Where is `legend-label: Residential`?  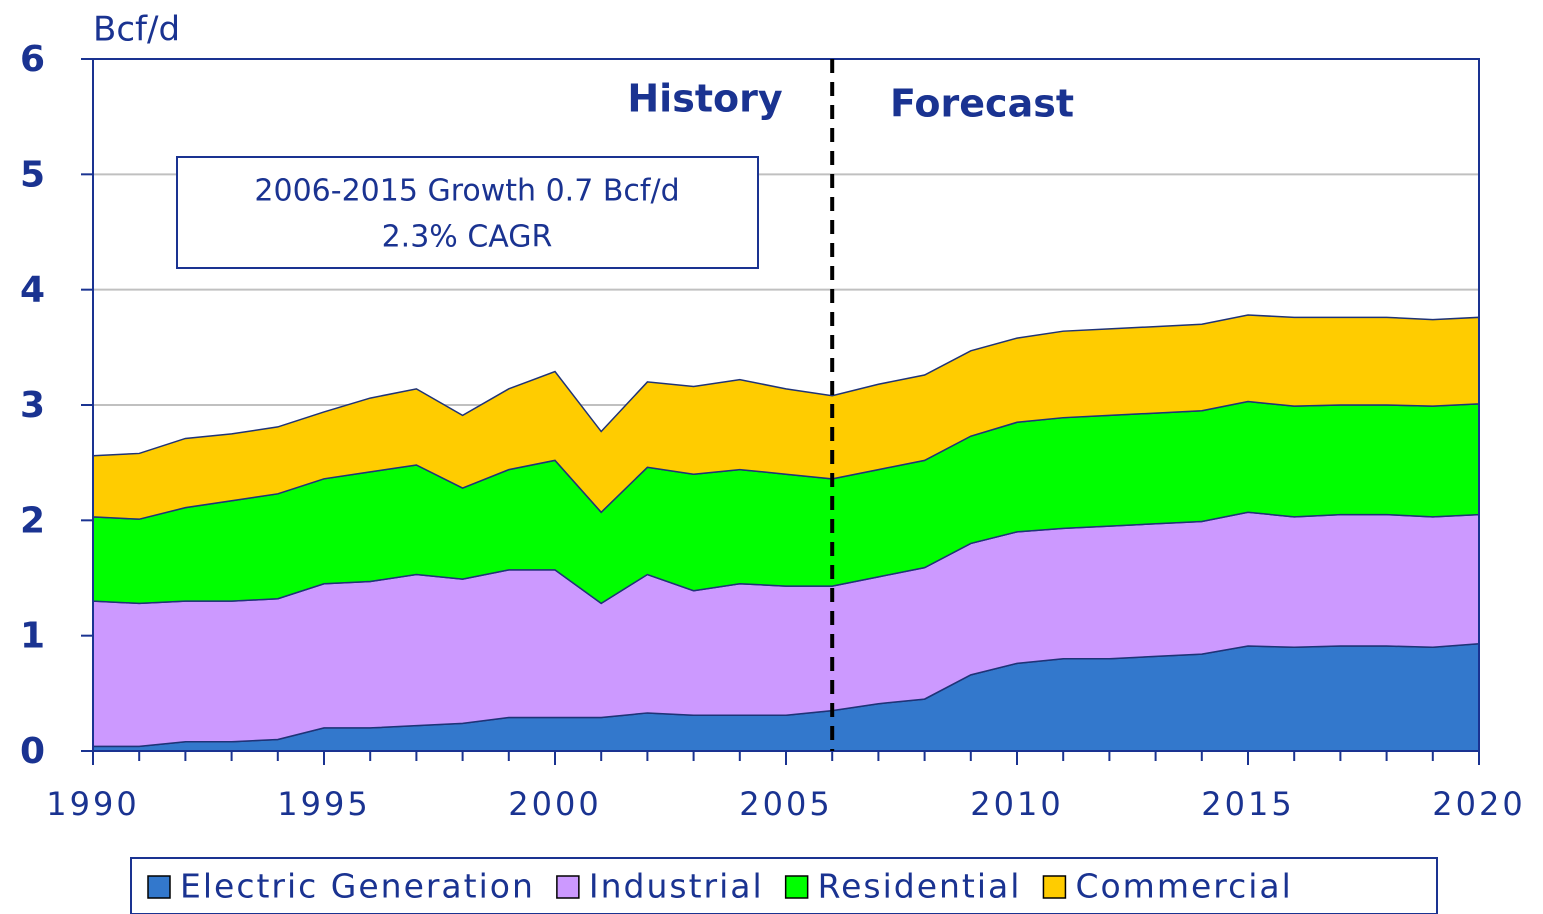
legend-label: Residential is located at coordinates (920, 886).